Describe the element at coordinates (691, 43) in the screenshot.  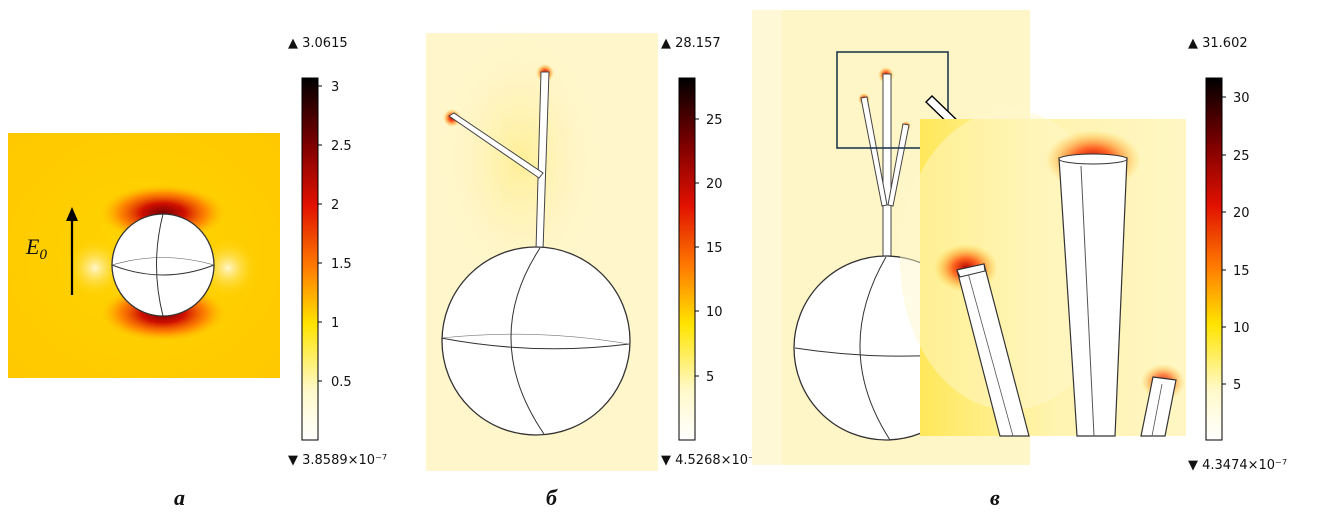
I see `panel-b-colorbar-max: ▲ 28.157` at that location.